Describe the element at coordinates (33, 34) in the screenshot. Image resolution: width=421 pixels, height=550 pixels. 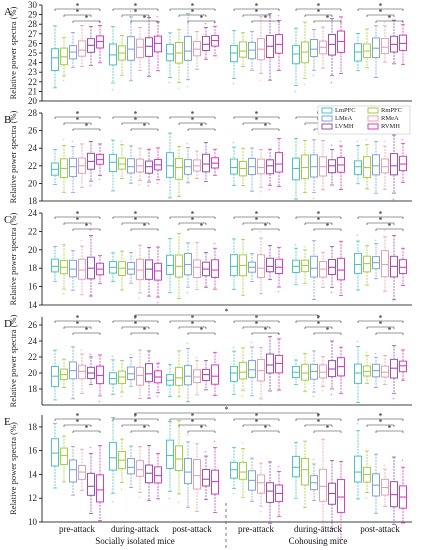
I see `y-tick-label: 27` at that location.